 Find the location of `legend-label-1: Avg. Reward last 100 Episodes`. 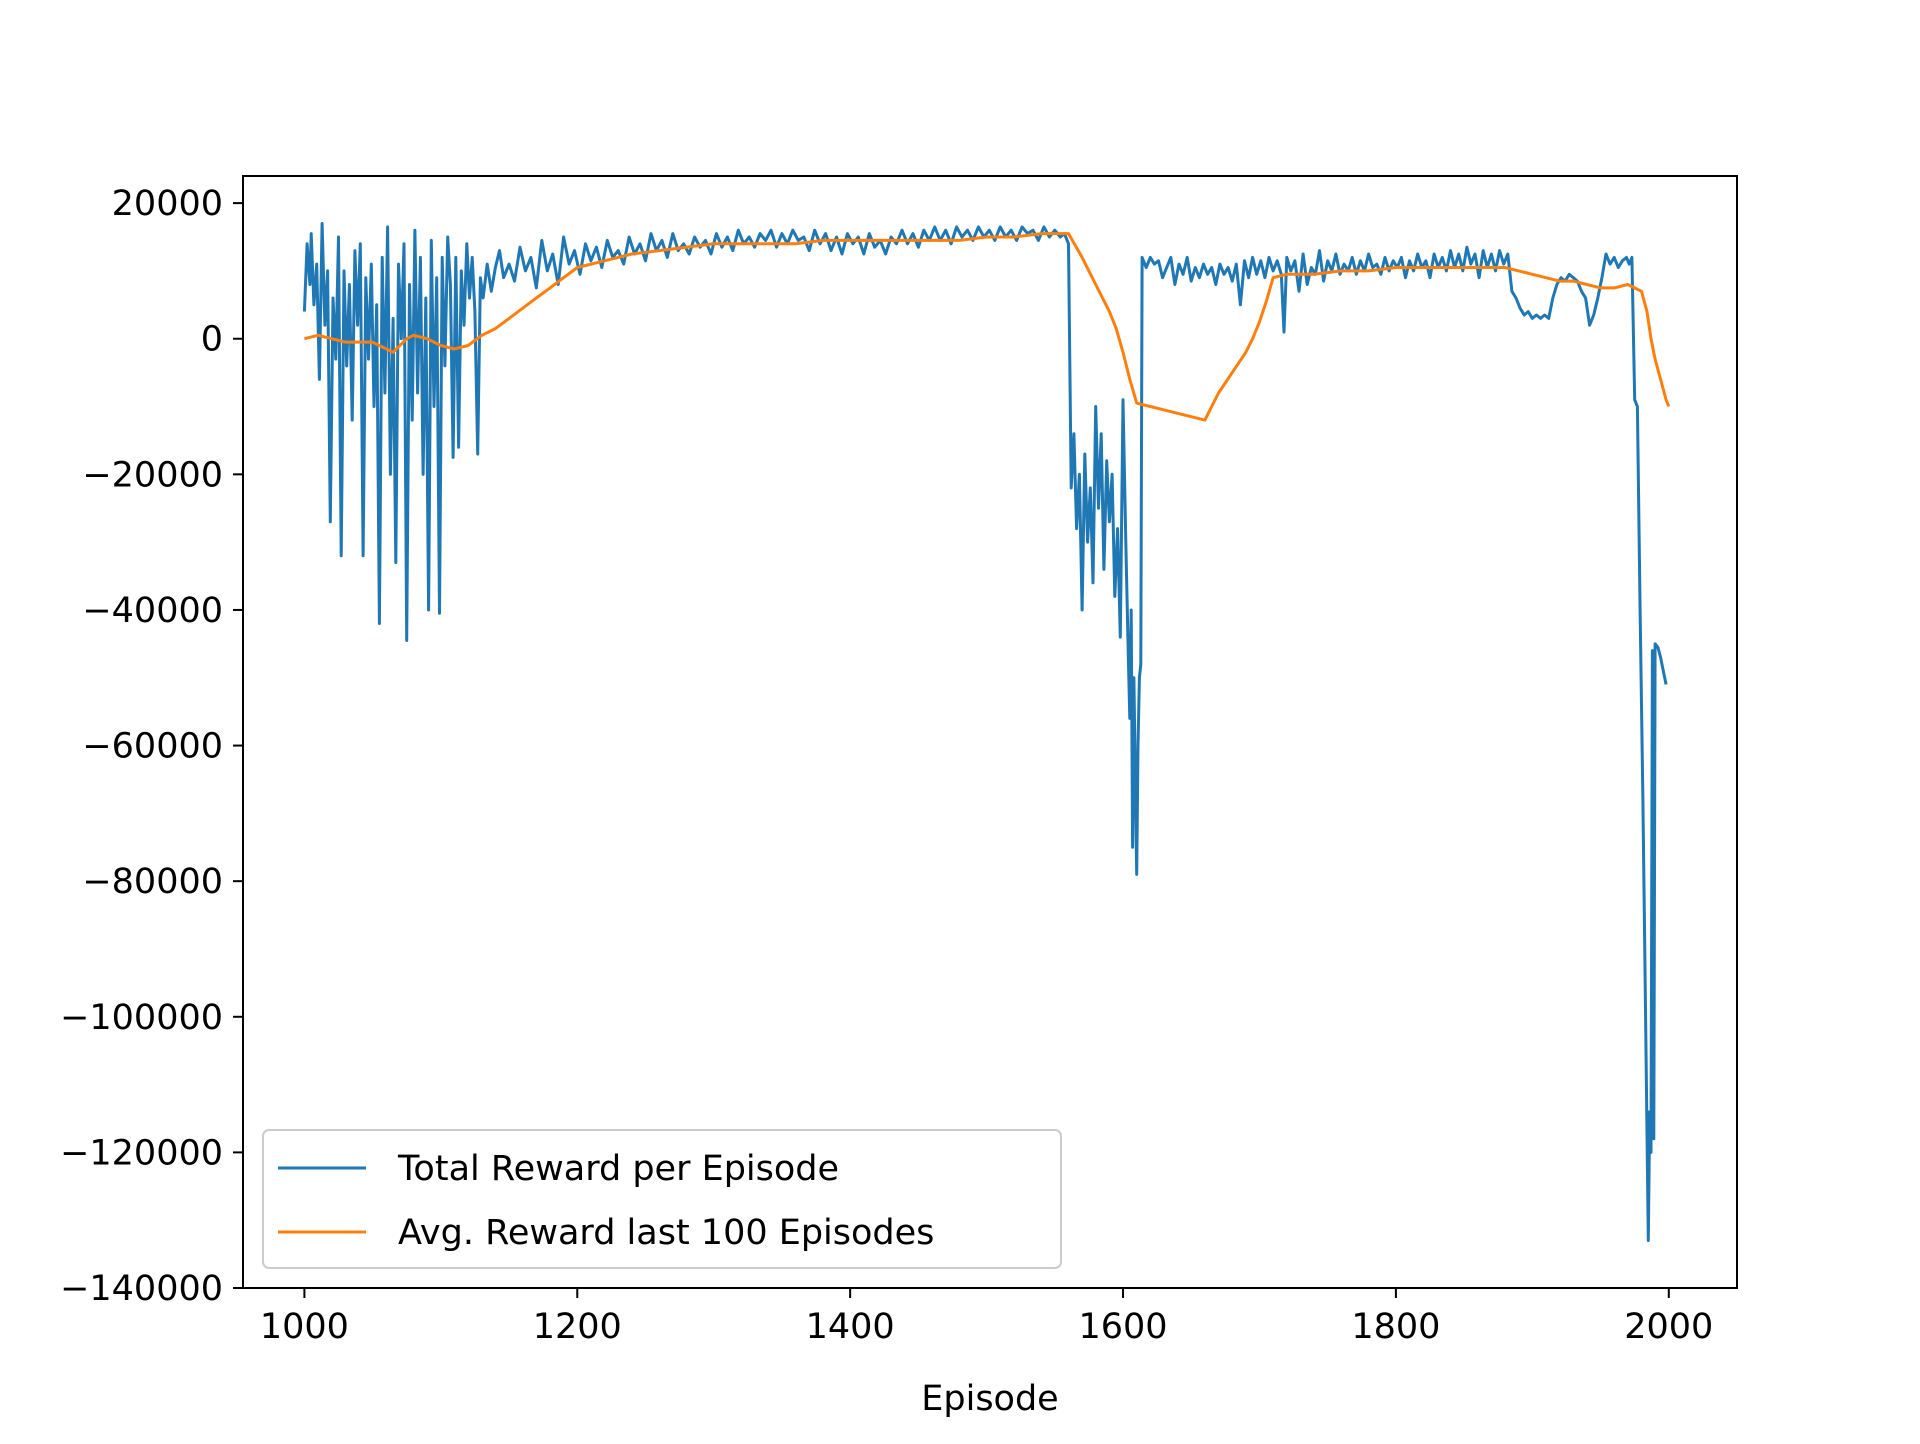

legend-label-1: Avg. Reward last 100 Episodes is located at coordinates (666, 1233).